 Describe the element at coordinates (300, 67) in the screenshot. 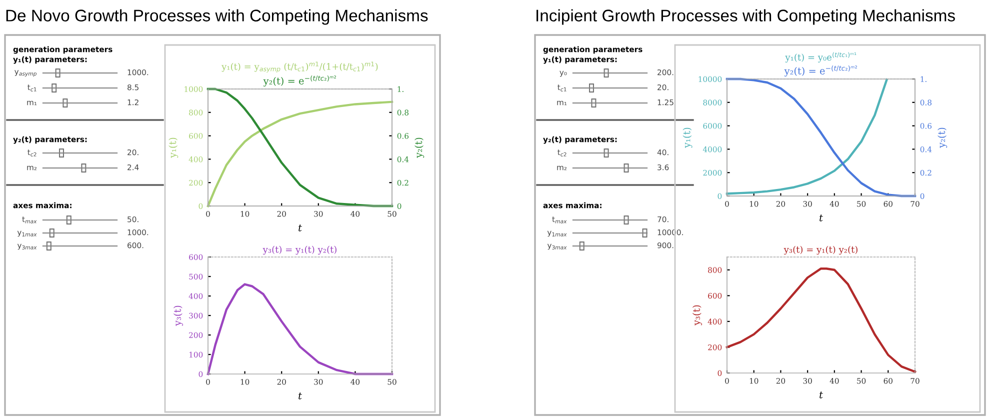

I see `chart-title: y₁(t) = y$_{asymp}$ (t/t$_{c1}$)$^{m1}$/(1+(t/t$_{c1}$)$^{m1}$)` at that location.